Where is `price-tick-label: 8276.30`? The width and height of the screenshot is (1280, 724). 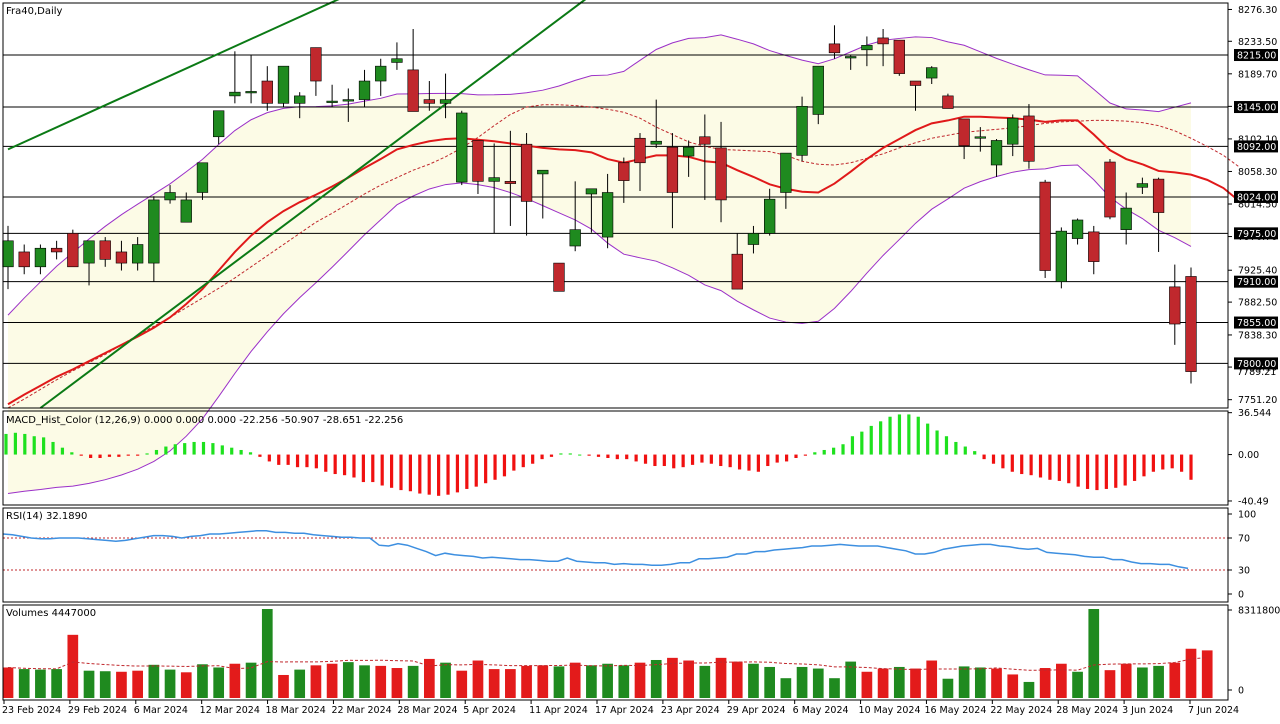
price-tick-label: 8276.30 is located at coordinates (1257, 10).